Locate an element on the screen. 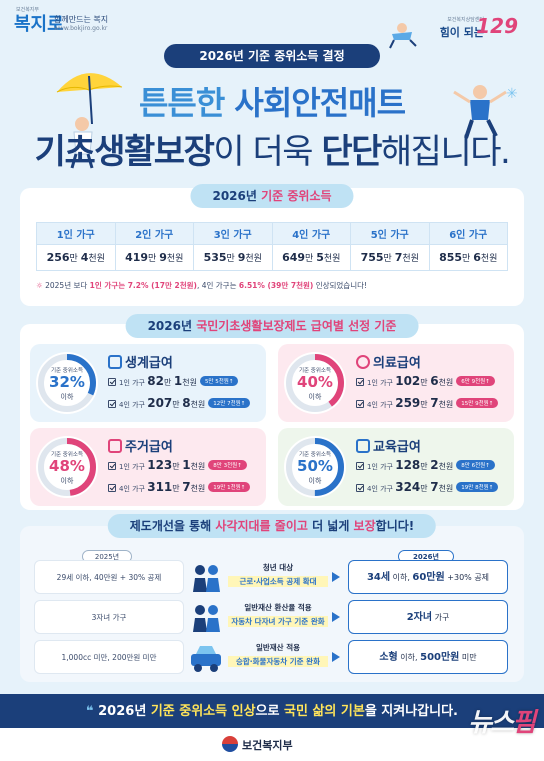 This screenshot has height=761, width=544. new-value: 소형 is located at coordinates (388, 657).